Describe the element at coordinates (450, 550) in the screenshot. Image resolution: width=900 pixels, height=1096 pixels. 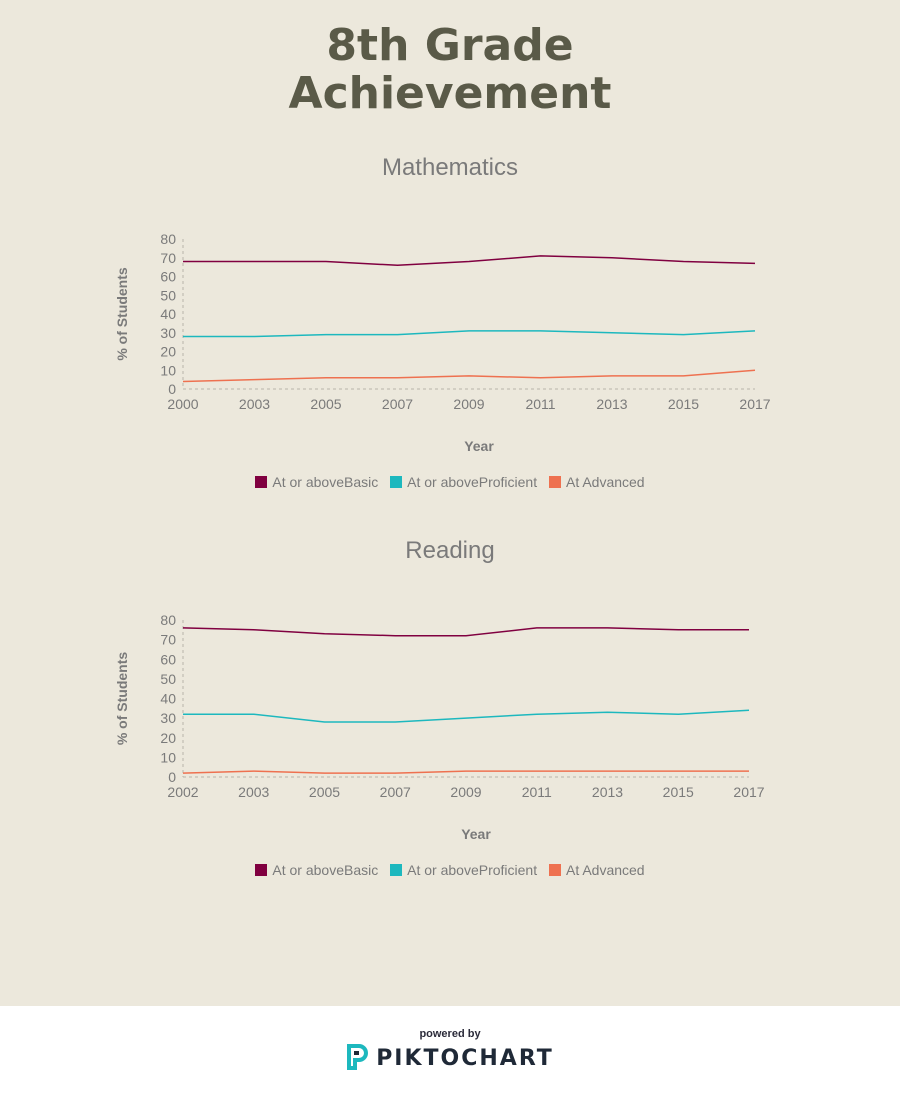
I see `reading-chart-title: Reading` at that location.